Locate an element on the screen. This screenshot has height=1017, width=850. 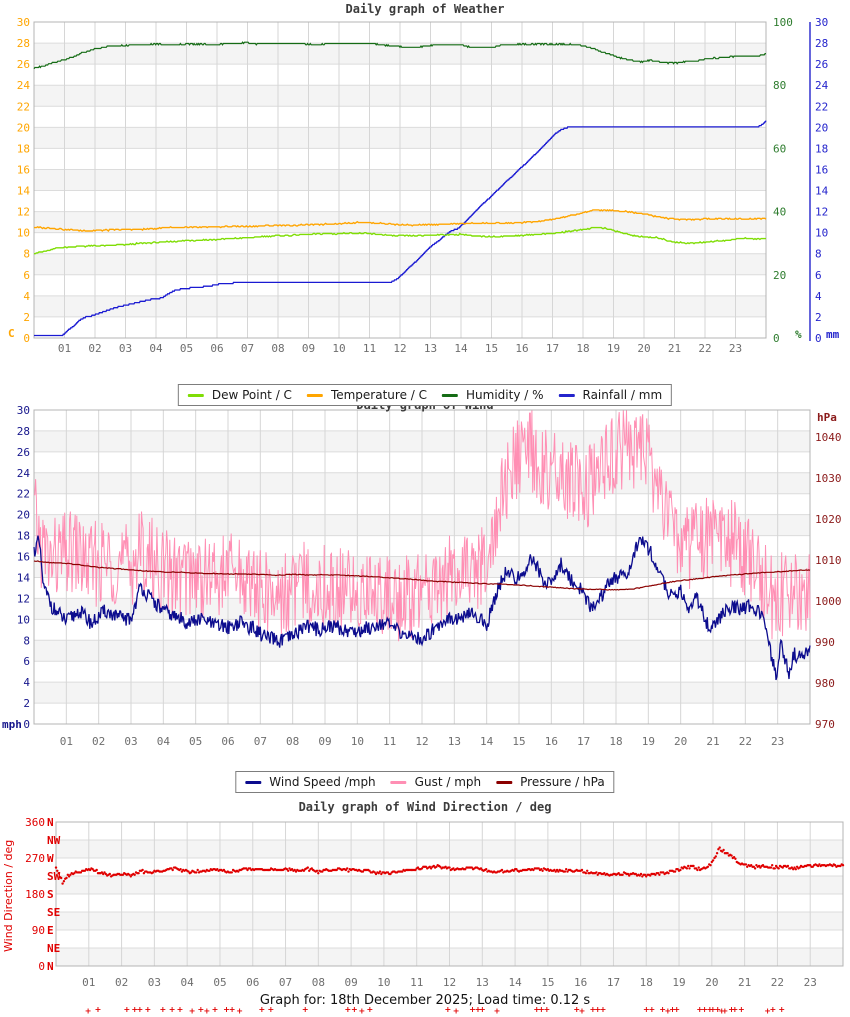
y-tick-label: 180 is located at coordinates (35, 894).